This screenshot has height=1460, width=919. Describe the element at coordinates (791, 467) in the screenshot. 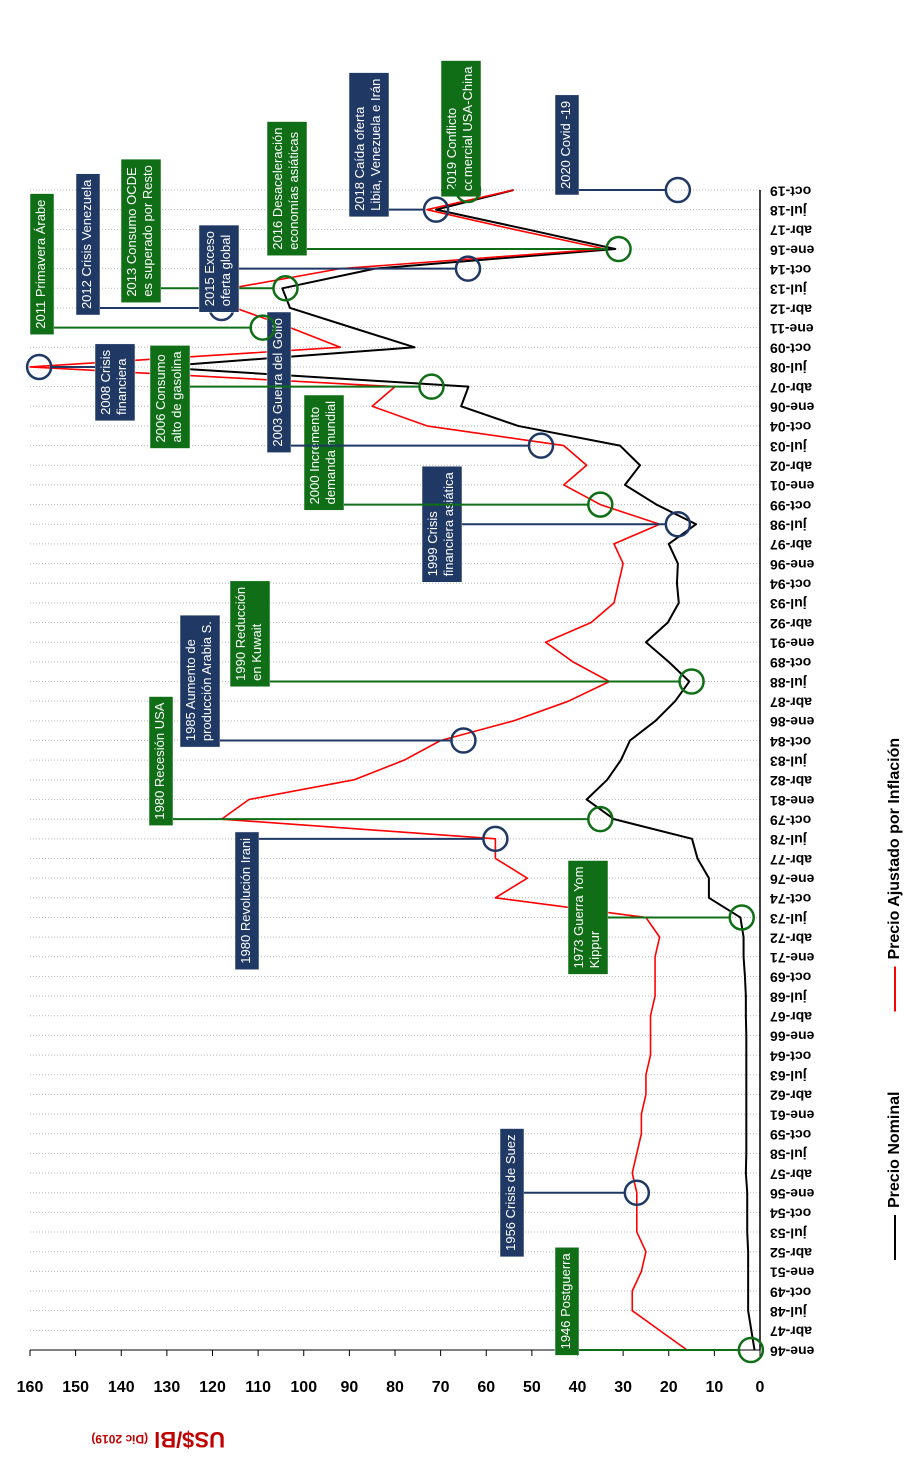

I see `x-tick-label: abr-02` at that location.